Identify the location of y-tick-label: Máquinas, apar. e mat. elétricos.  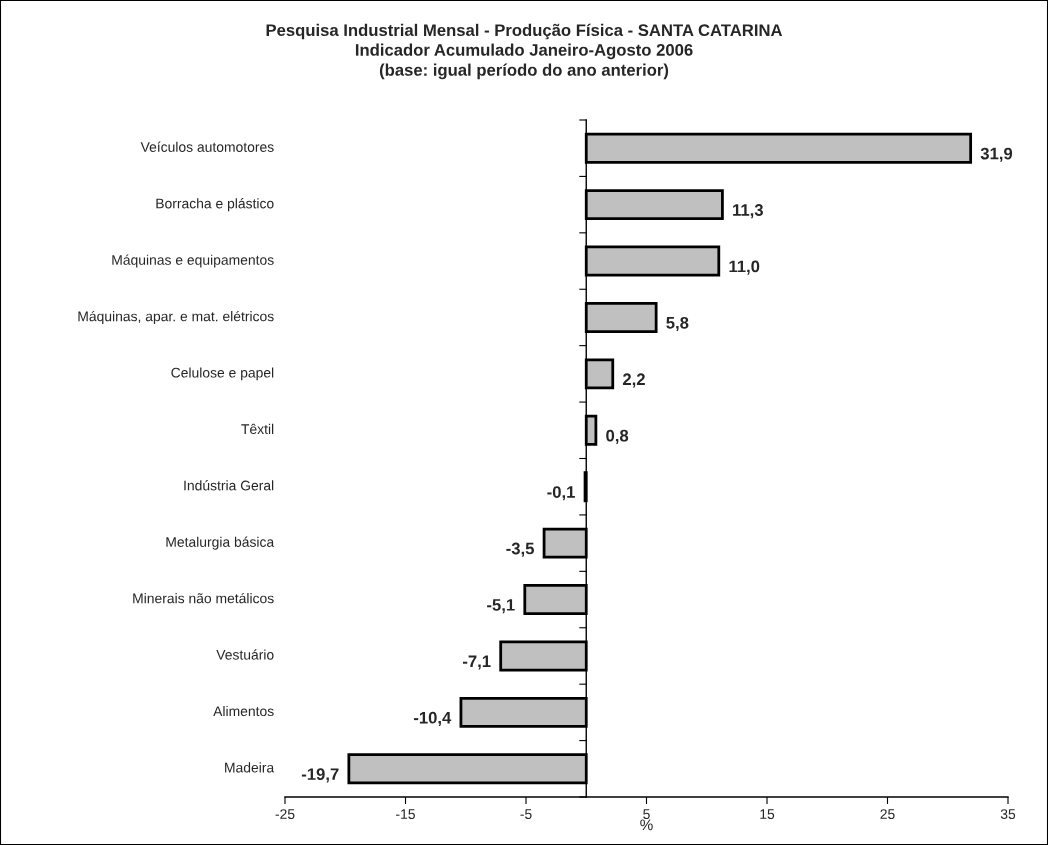
(176, 317).